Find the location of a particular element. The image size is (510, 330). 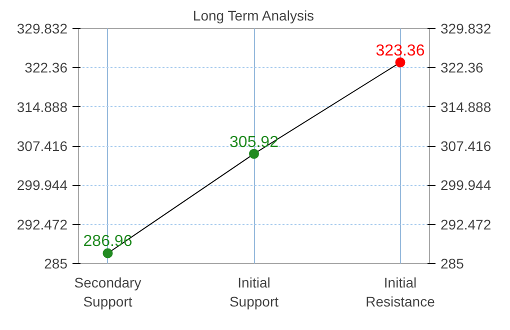

y2-tick-label: 329.832 is located at coordinates (466, 28).